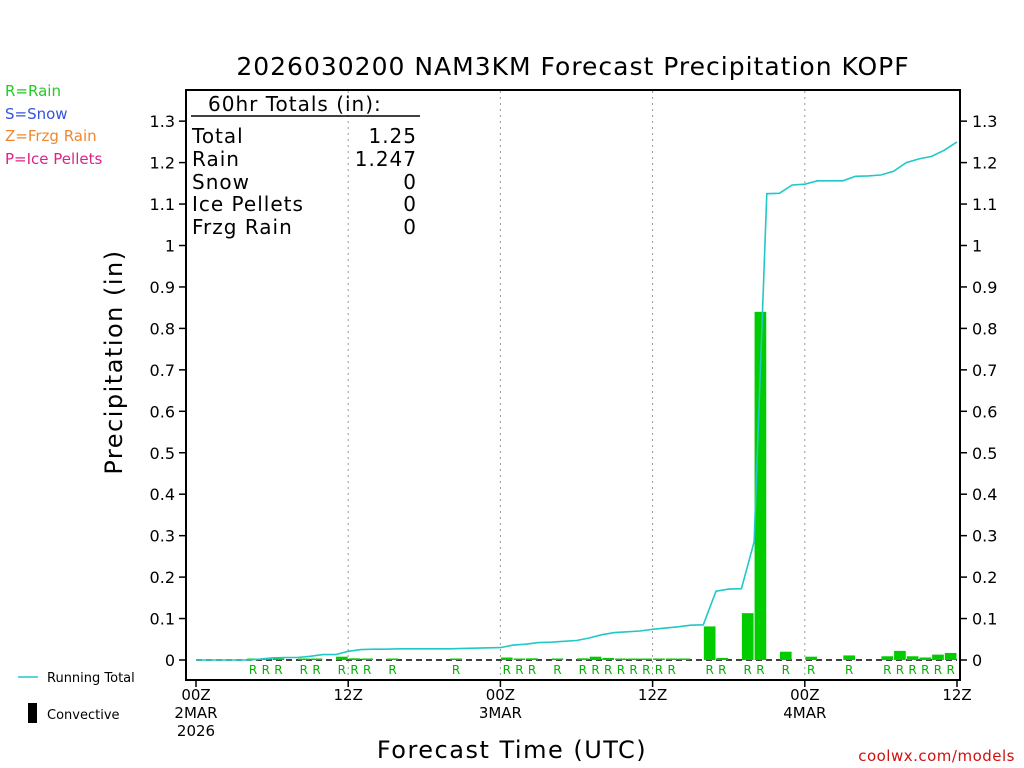 The height and width of the screenshot is (768, 1024). I want to click on ptype-marker-15: R, so click(595, 670).